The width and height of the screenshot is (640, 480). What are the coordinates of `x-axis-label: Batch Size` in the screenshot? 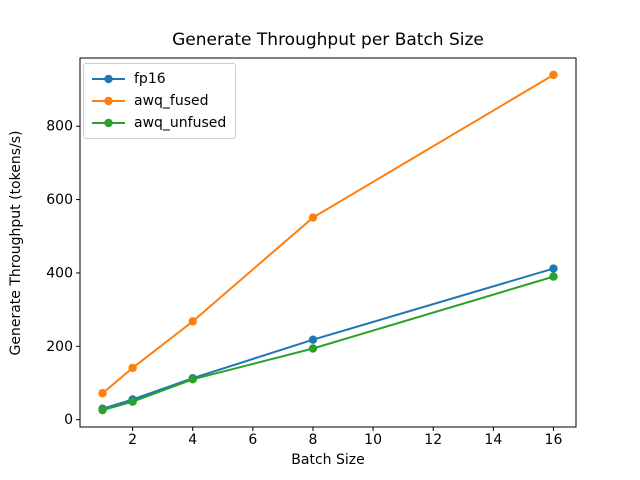 It's located at (328, 460).